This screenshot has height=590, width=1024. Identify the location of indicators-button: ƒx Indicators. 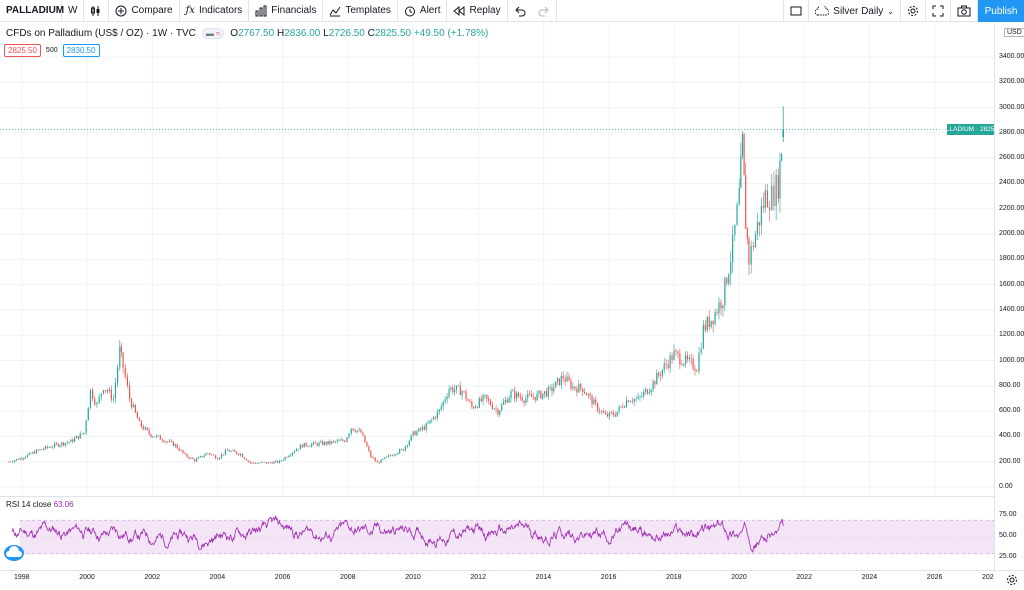
(215, 11).